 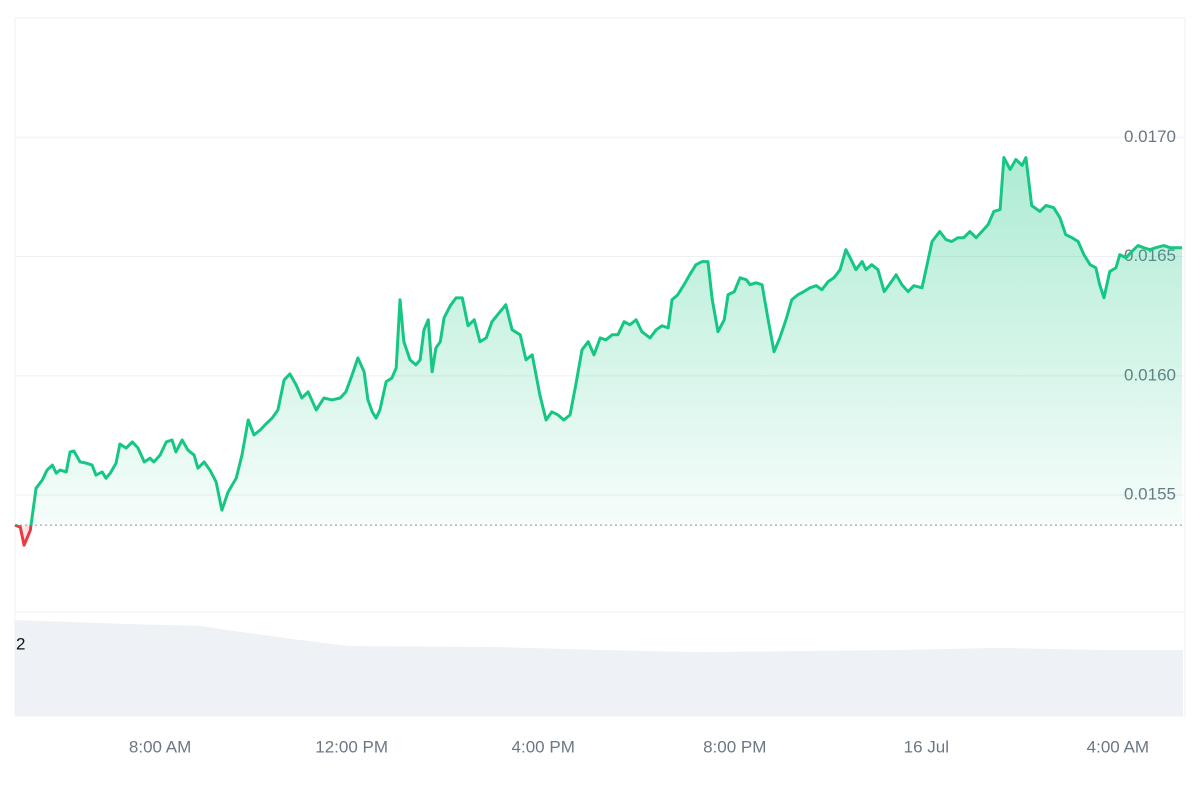 What do you see at coordinates (599, 668) in the screenshot?
I see `volume-area` at bounding box center [599, 668].